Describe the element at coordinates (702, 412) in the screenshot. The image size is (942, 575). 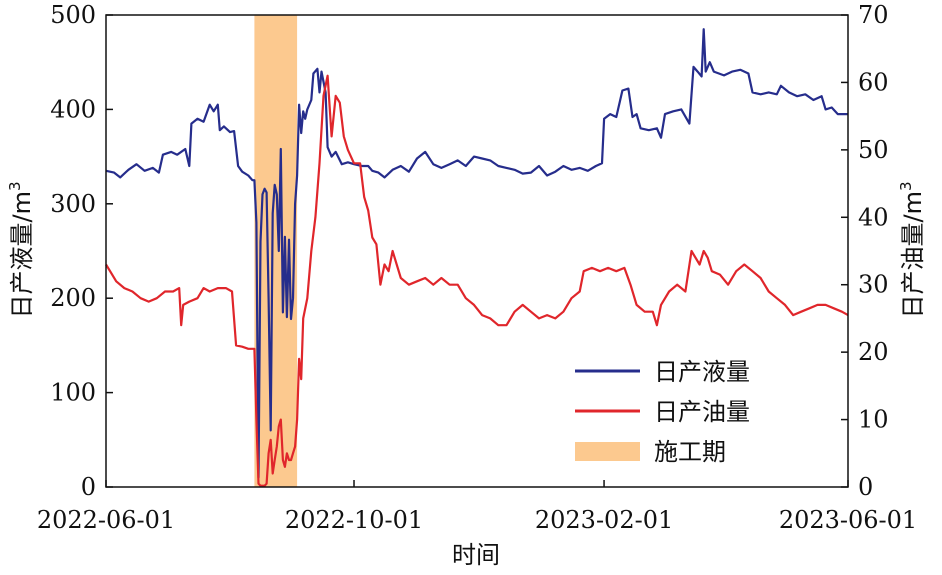
I see `legend-label-oil: 日产油量` at that location.